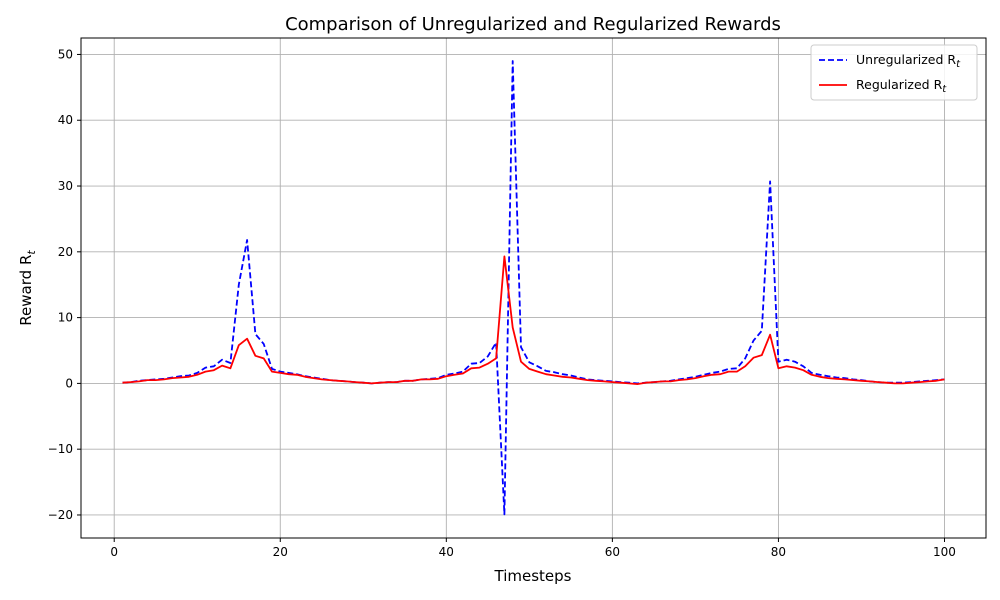  I want to click on legend-label-unregularized-main: Unregularized R, so click(906, 59).